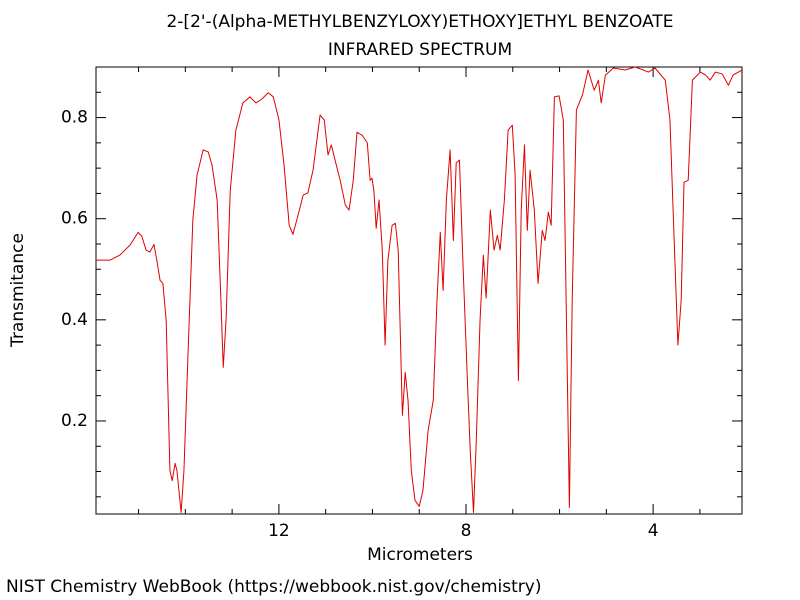  What do you see at coordinates (466, 531) in the screenshot?
I see `x-tick-label: 8` at bounding box center [466, 531].